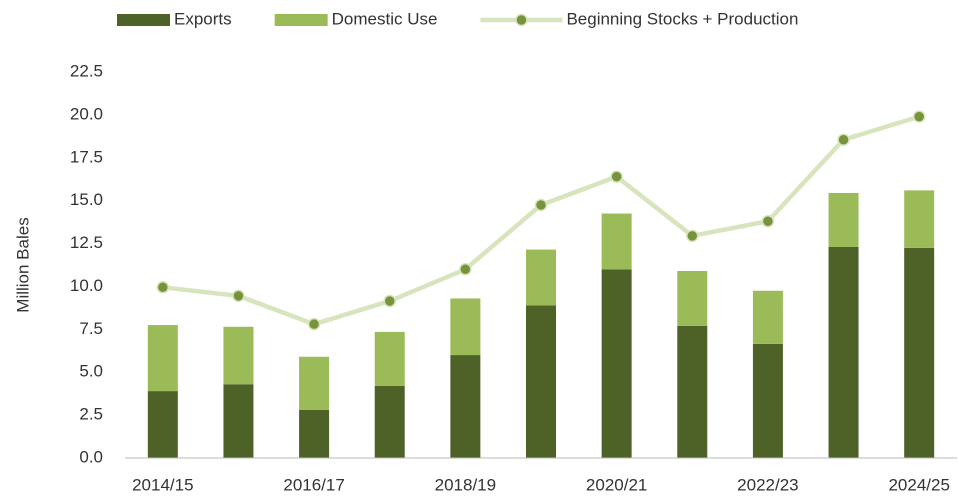  What do you see at coordinates (91, 328) in the screenshot?
I see `y-tick-label: 7.5` at bounding box center [91, 328].